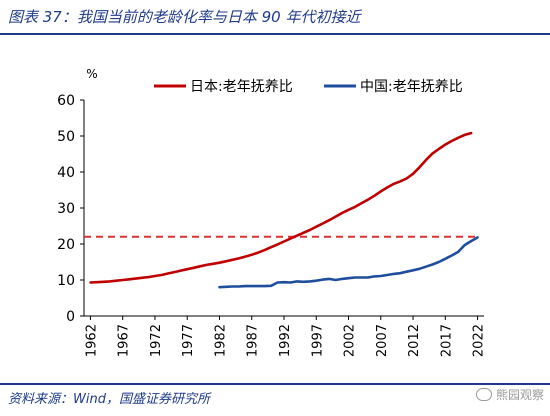 The image size is (550, 416). Describe the element at coordinates (308, 87) in the screenshot. I see `legend: 日本:老年抚养比 中国:老年抚养比` at that location.